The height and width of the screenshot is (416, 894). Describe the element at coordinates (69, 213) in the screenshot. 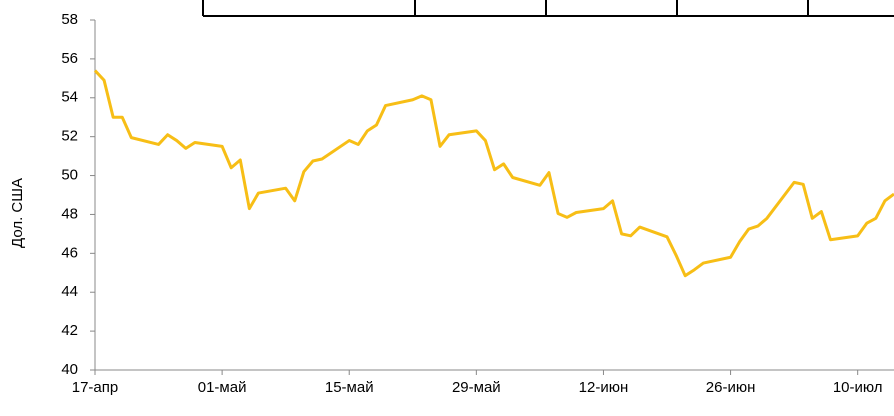

I see `y-tick-label: 48` at that location.